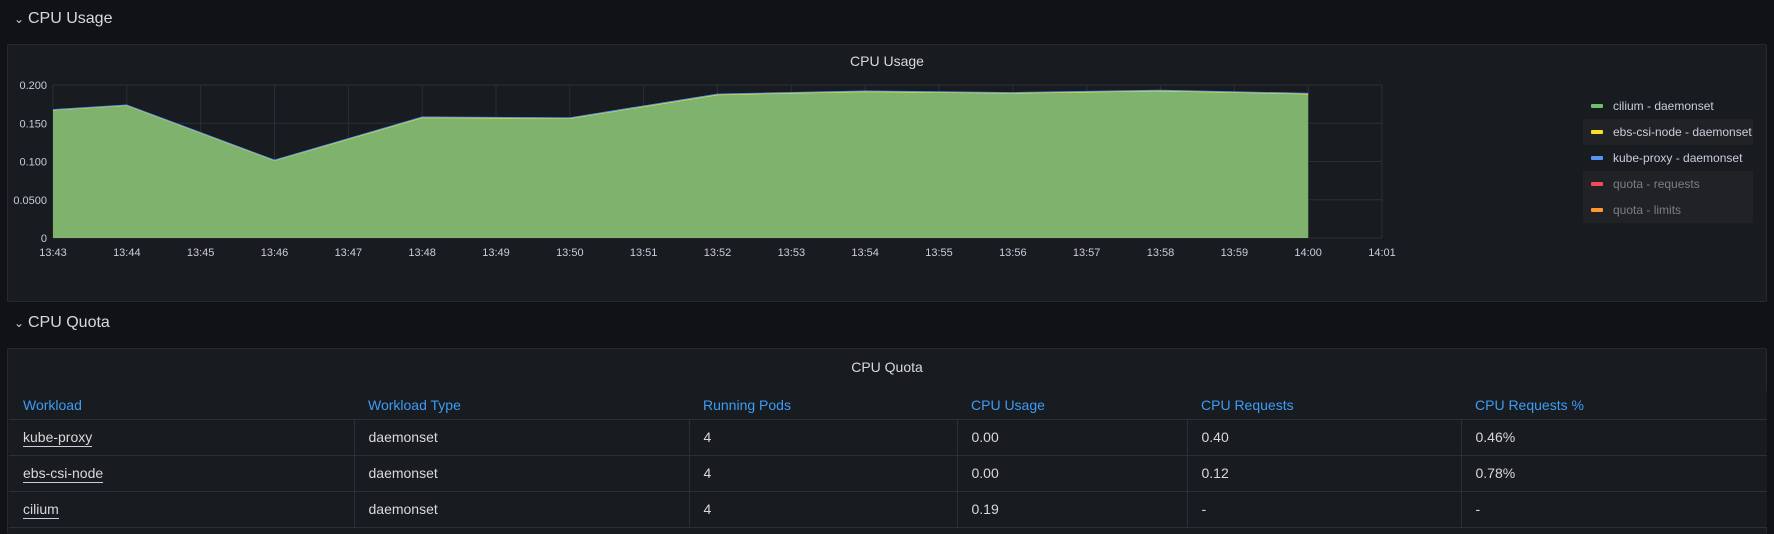  I want to click on workload-link: cilium, so click(41, 510).